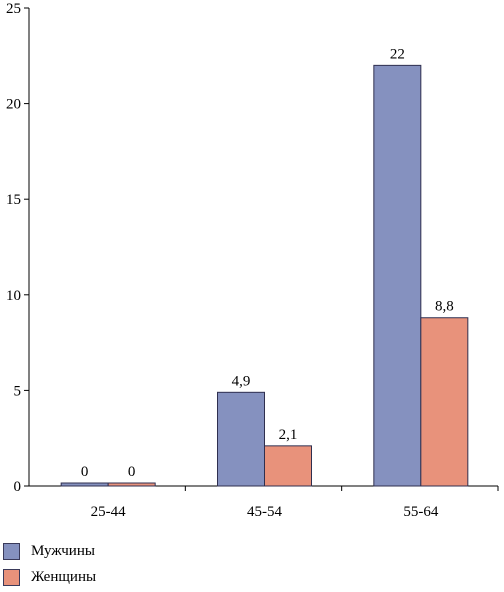  I want to click on legend: Мужчины Женщины, so click(48, 566).